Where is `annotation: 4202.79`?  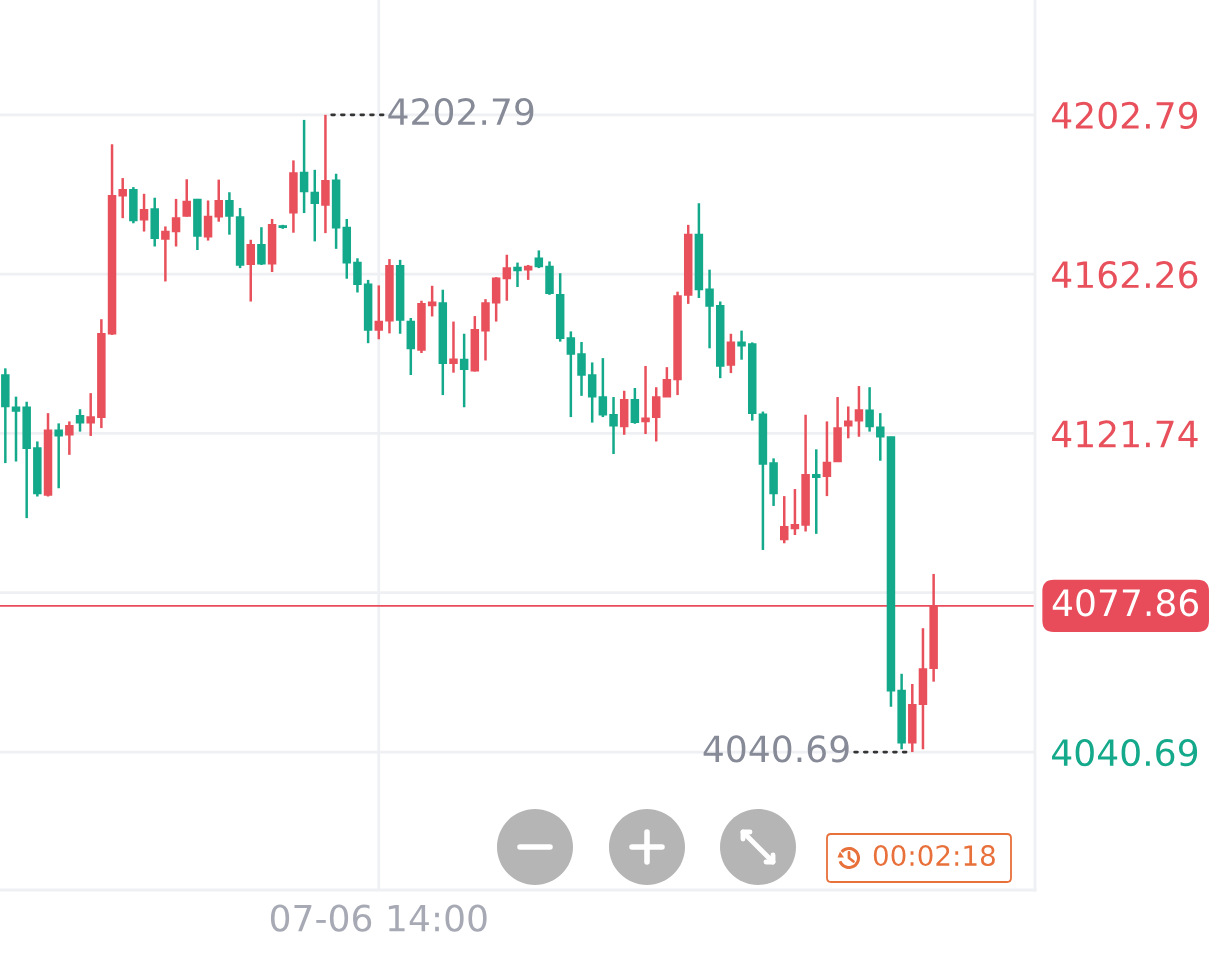
annotation: 4202.79 is located at coordinates (461, 111).